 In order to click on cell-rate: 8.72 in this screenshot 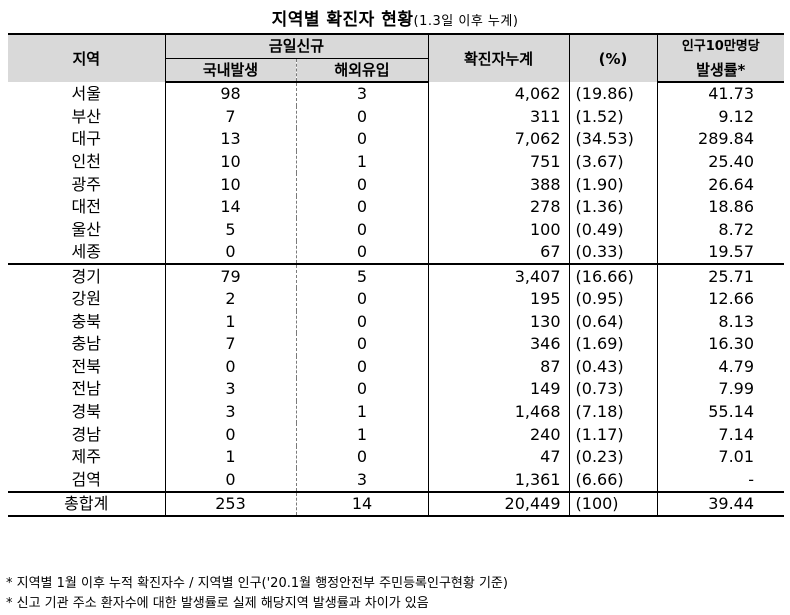, I will do `click(720, 229)`.